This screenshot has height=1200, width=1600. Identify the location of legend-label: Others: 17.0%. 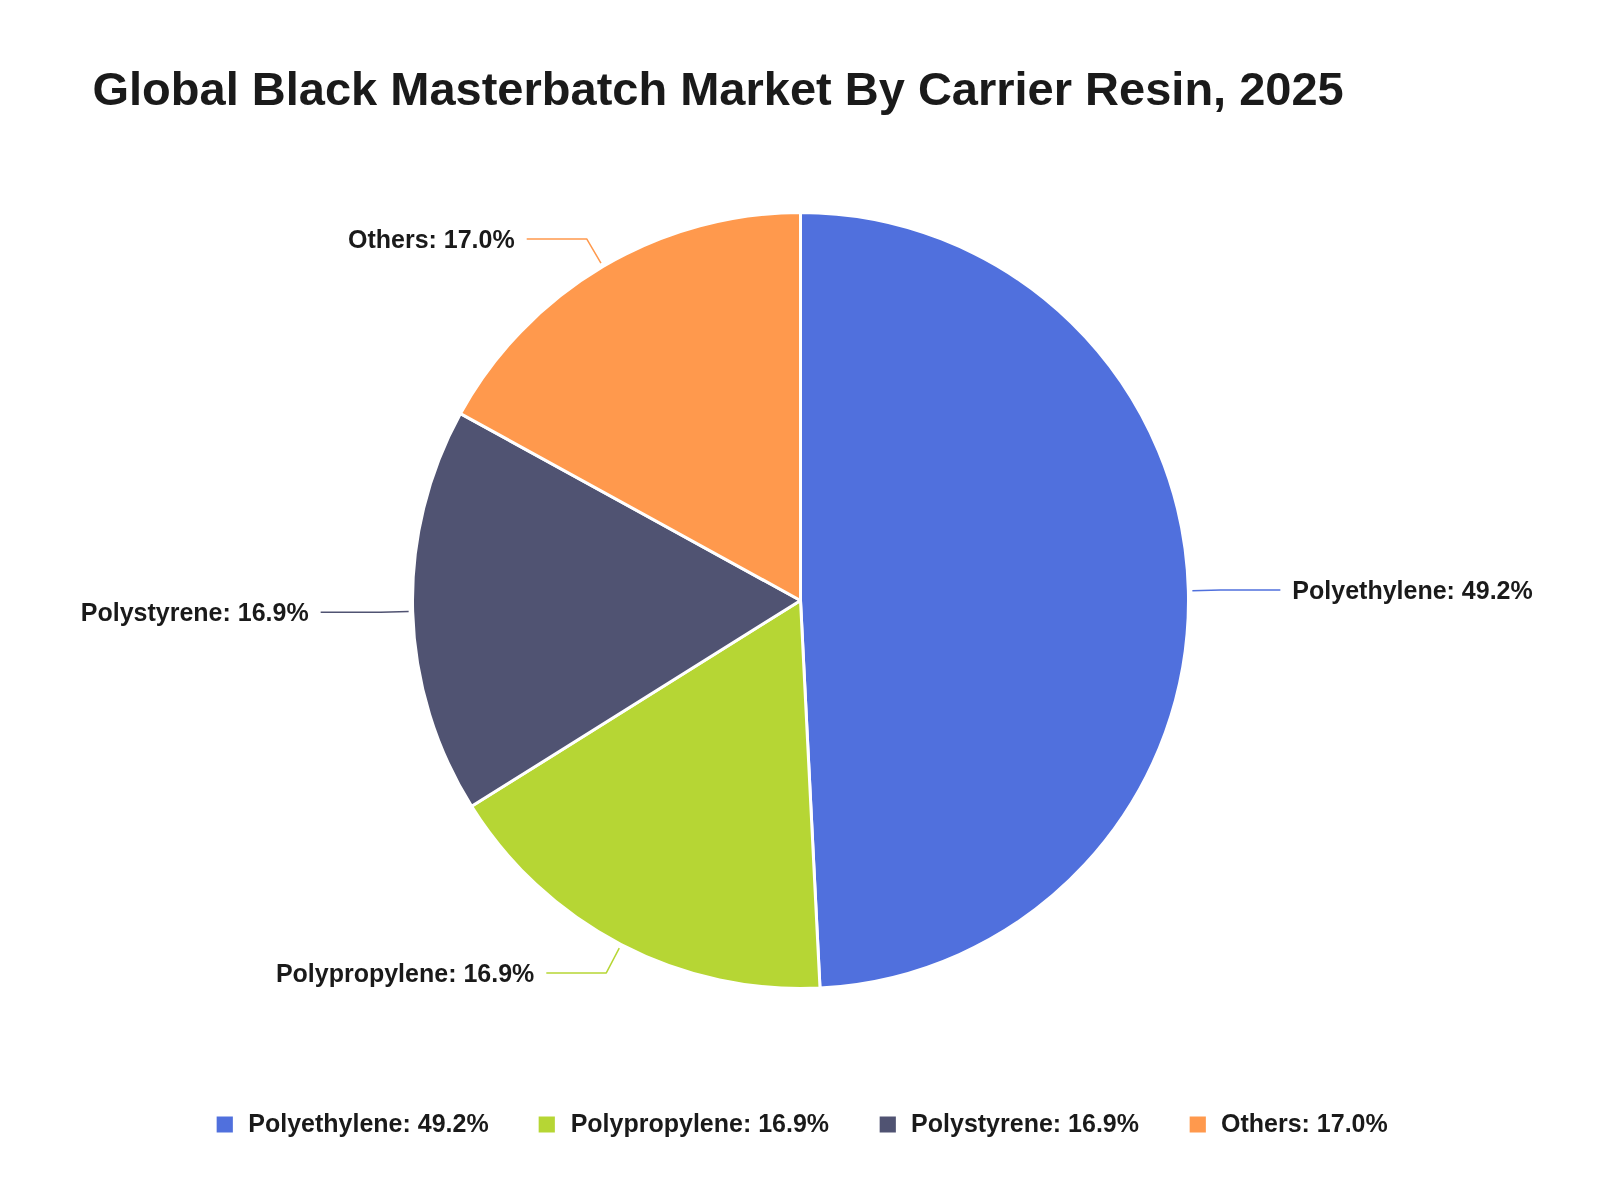
(1304, 1123).